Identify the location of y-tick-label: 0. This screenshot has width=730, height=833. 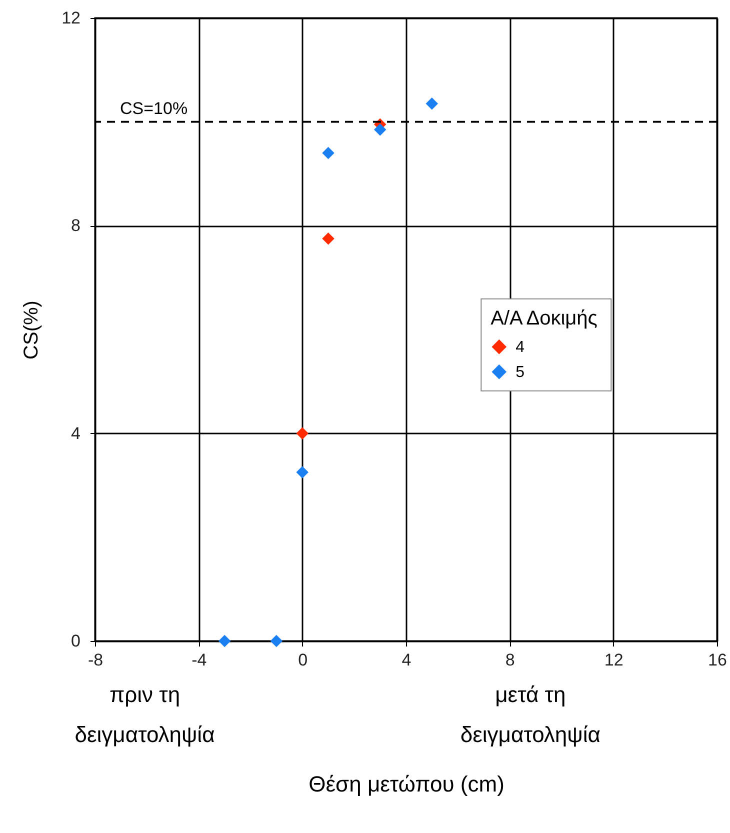
(75, 641).